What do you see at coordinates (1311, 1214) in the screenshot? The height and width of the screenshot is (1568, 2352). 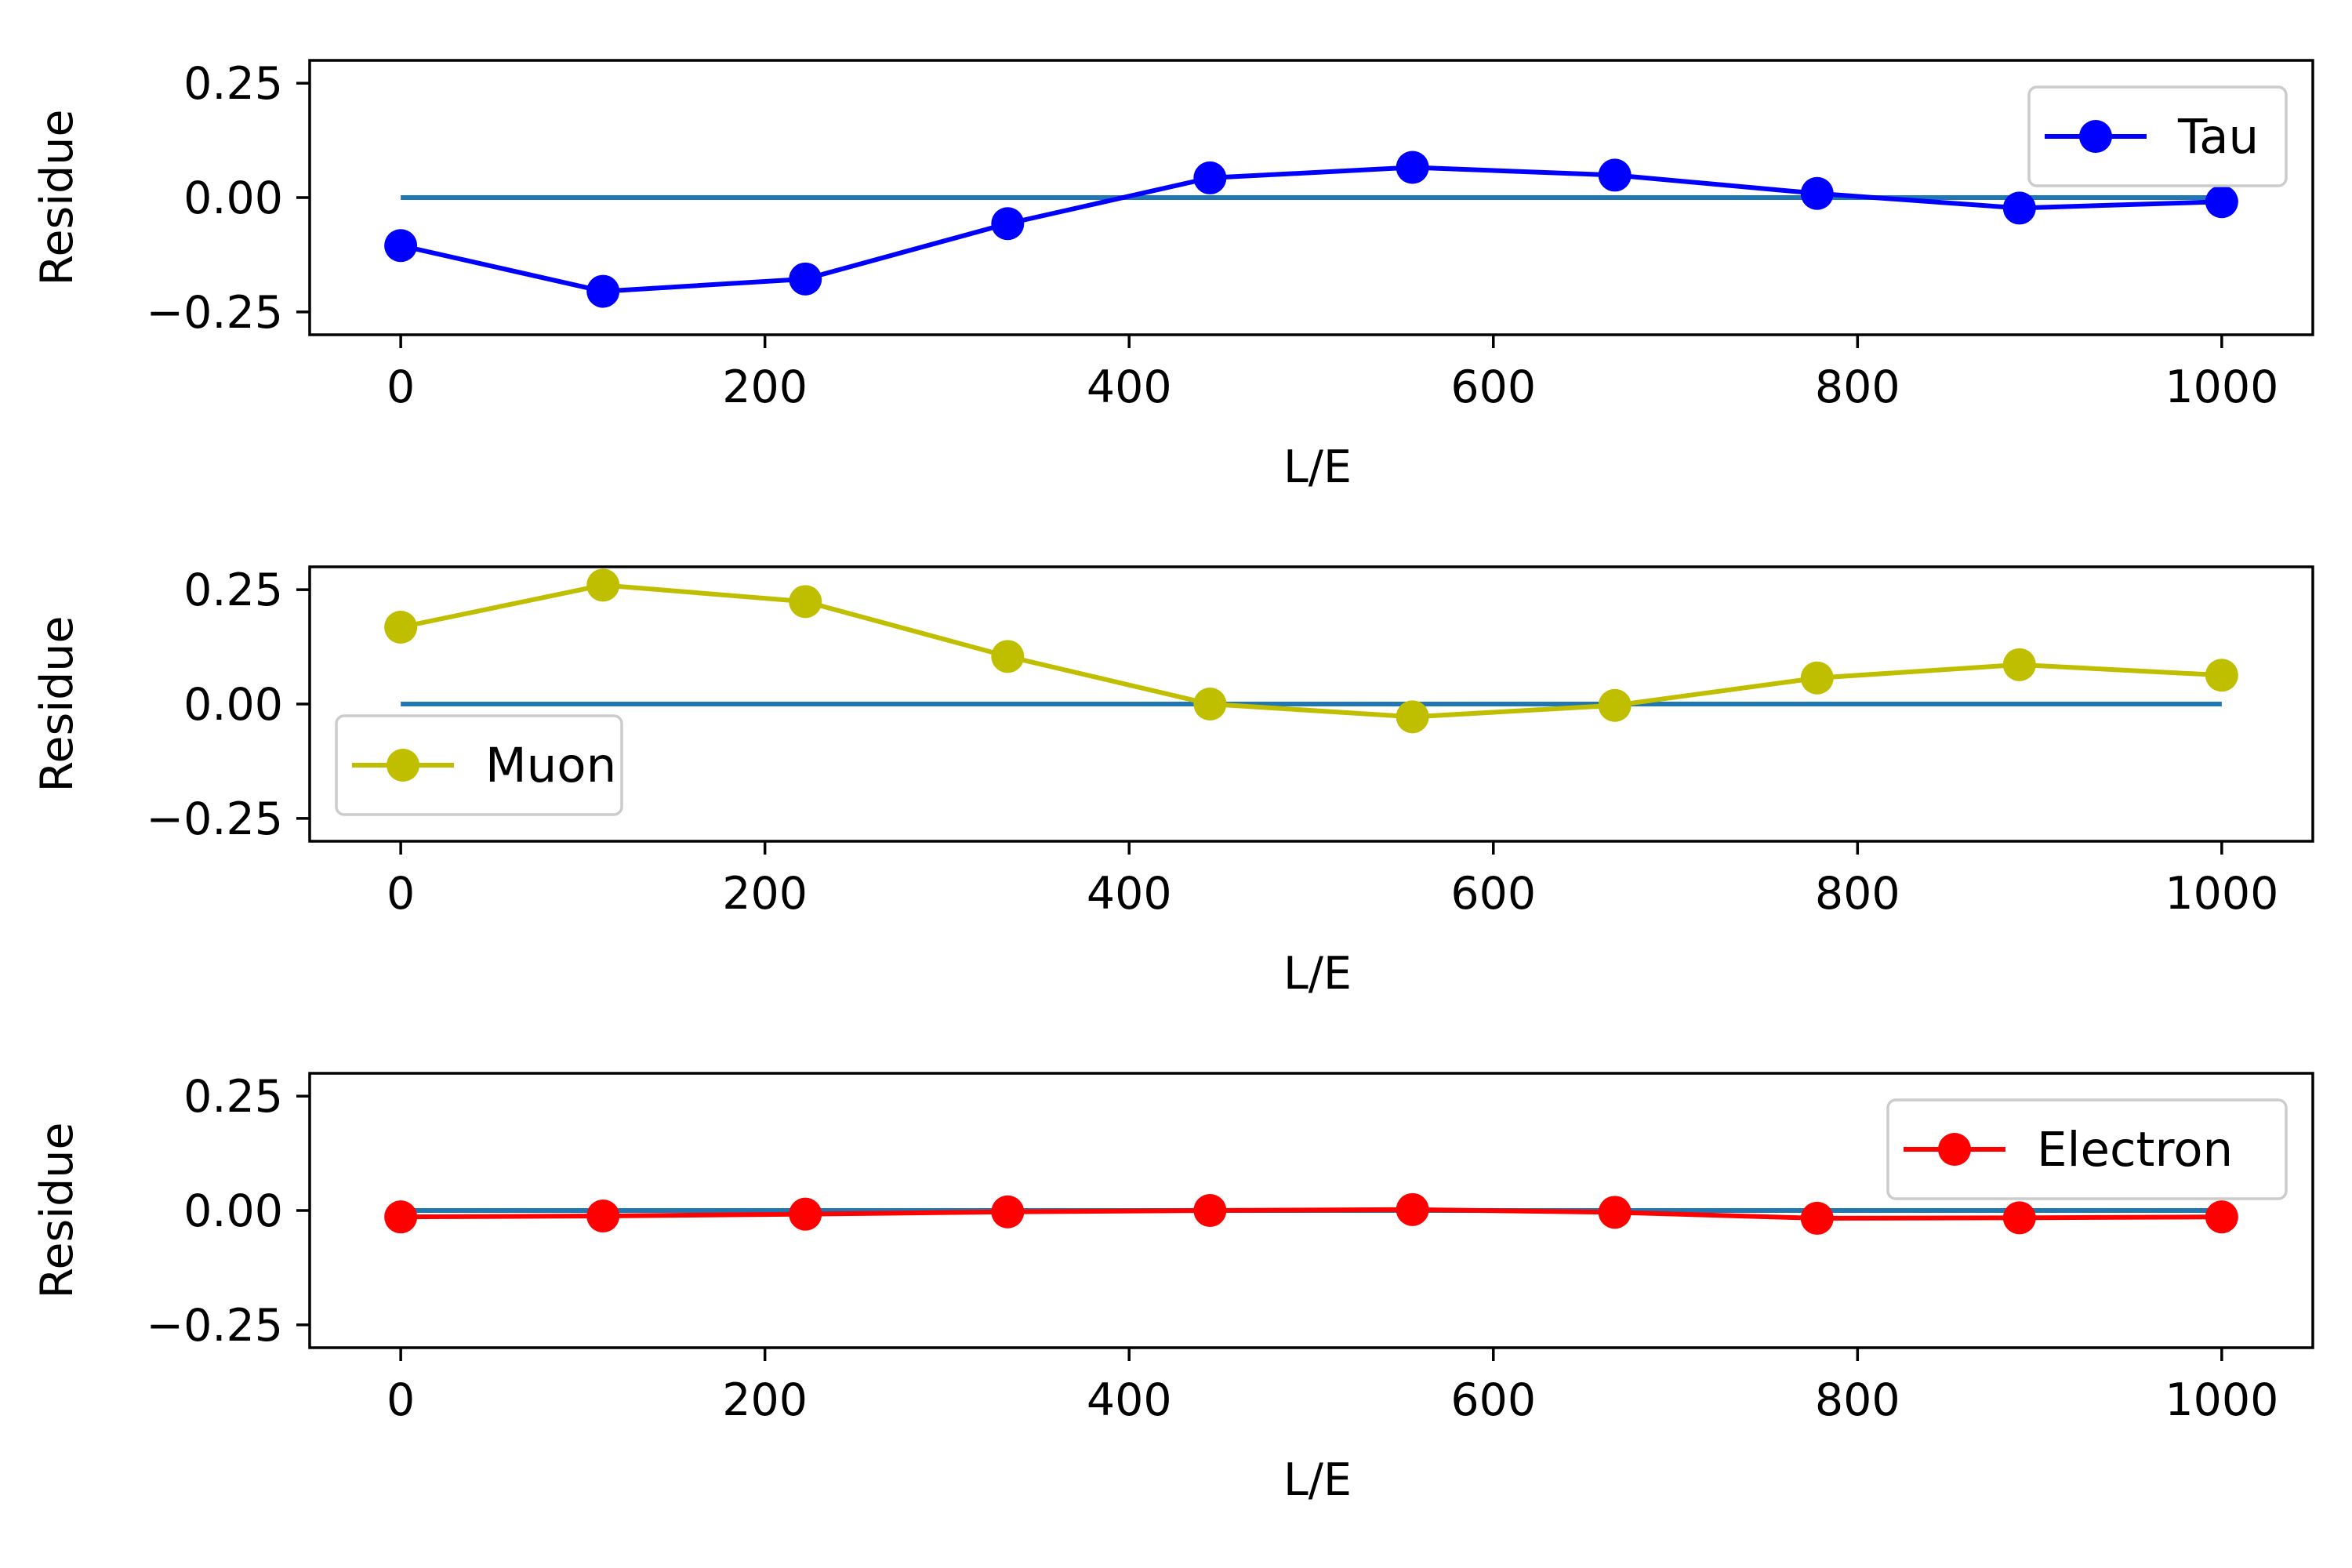 I see `series-line-electron` at bounding box center [1311, 1214].